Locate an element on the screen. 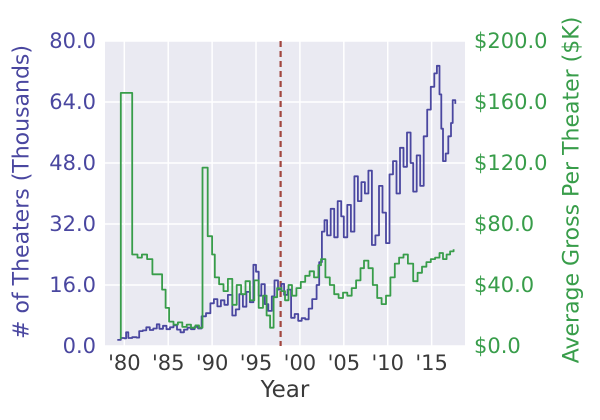  right-axis-tick-label: $120.0 is located at coordinates (511, 163).